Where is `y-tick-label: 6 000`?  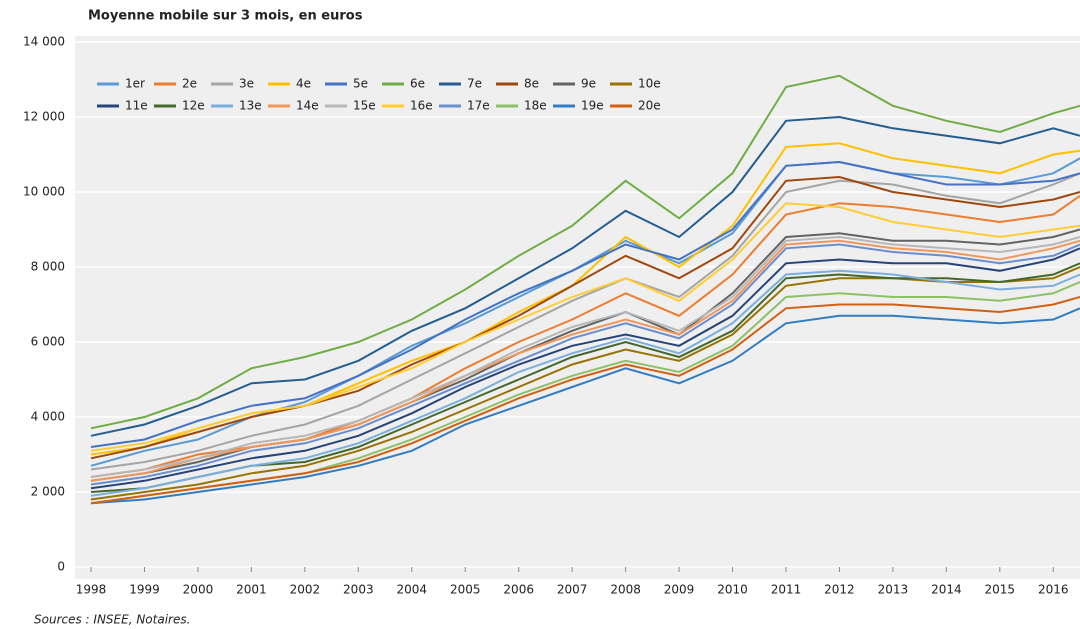
y-tick-label: 6 000 is located at coordinates (48, 342).